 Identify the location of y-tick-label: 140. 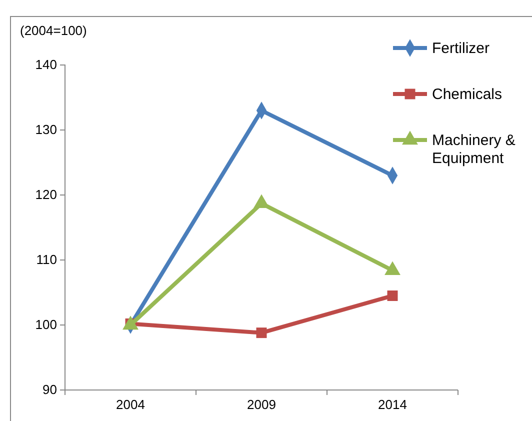
(46, 64).